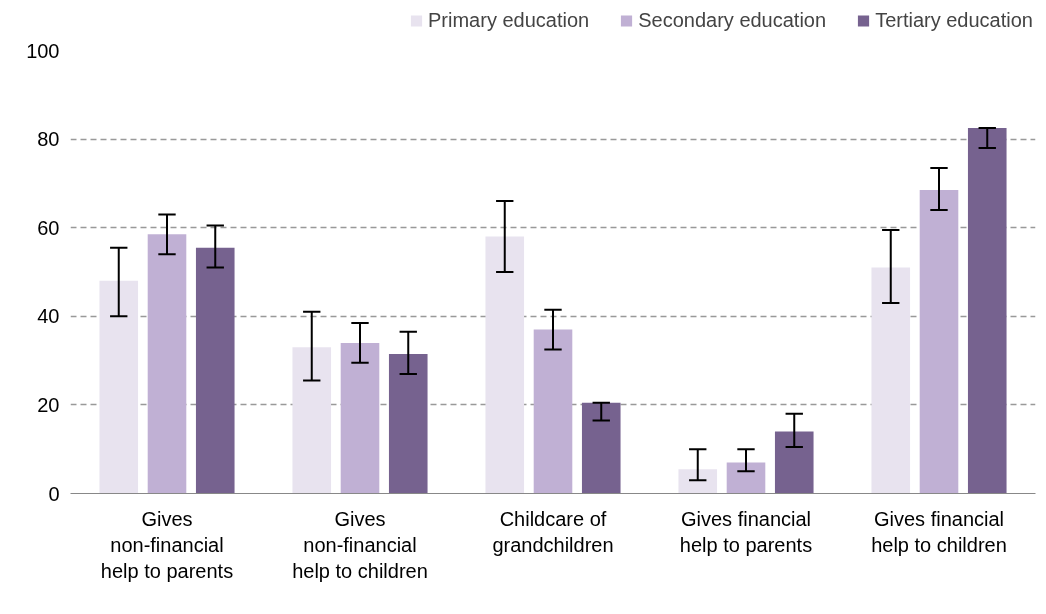 The height and width of the screenshot is (614, 1046). What do you see at coordinates (48, 316) in the screenshot?
I see `y-tick-label: 40` at bounding box center [48, 316].